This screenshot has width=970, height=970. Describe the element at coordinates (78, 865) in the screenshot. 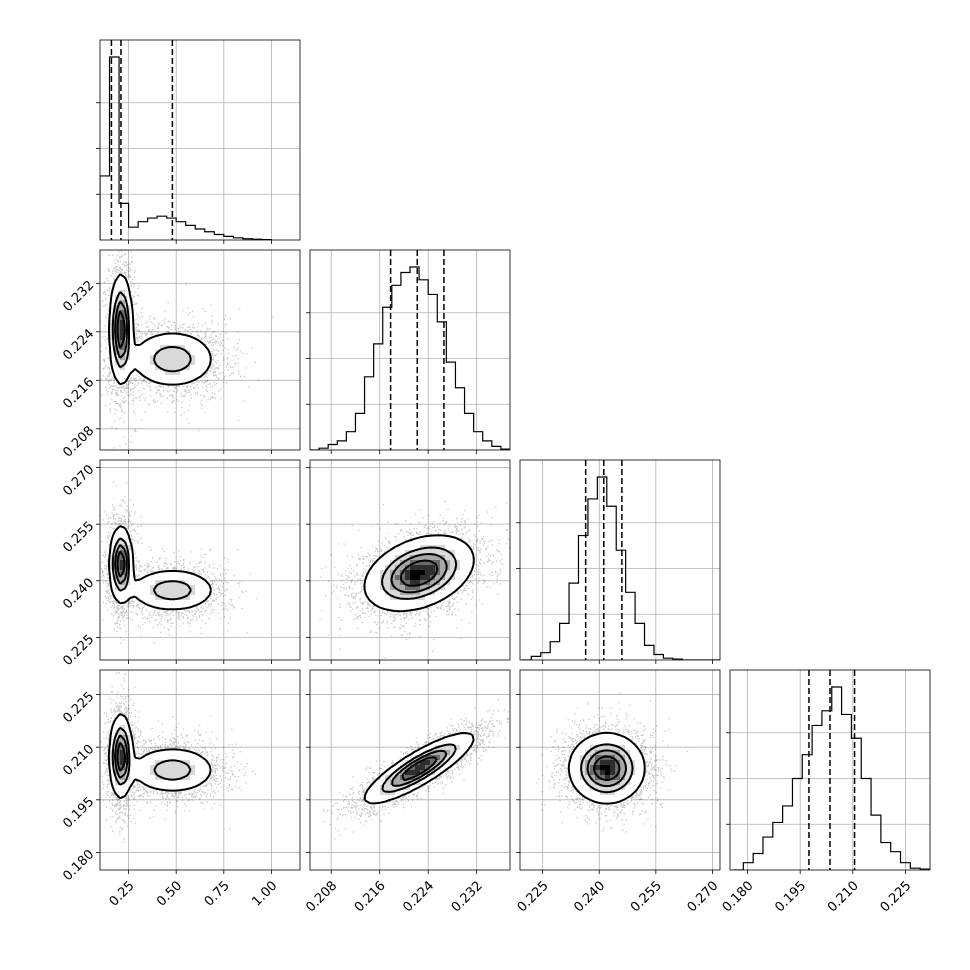

I see `y-tick-label-3-0: 0.180` at that location.